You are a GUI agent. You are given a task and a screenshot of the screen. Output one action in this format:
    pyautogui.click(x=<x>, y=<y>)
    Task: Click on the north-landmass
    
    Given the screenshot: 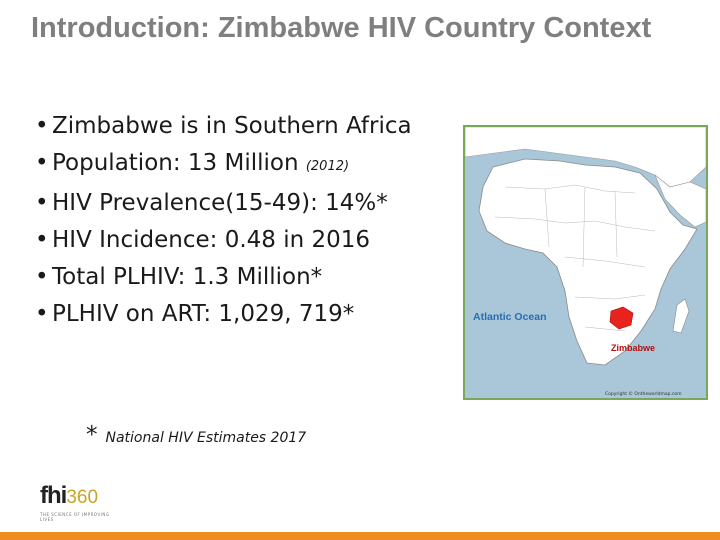 What is the action you would take?
    pyautogui.click(x=585, y=157)
    